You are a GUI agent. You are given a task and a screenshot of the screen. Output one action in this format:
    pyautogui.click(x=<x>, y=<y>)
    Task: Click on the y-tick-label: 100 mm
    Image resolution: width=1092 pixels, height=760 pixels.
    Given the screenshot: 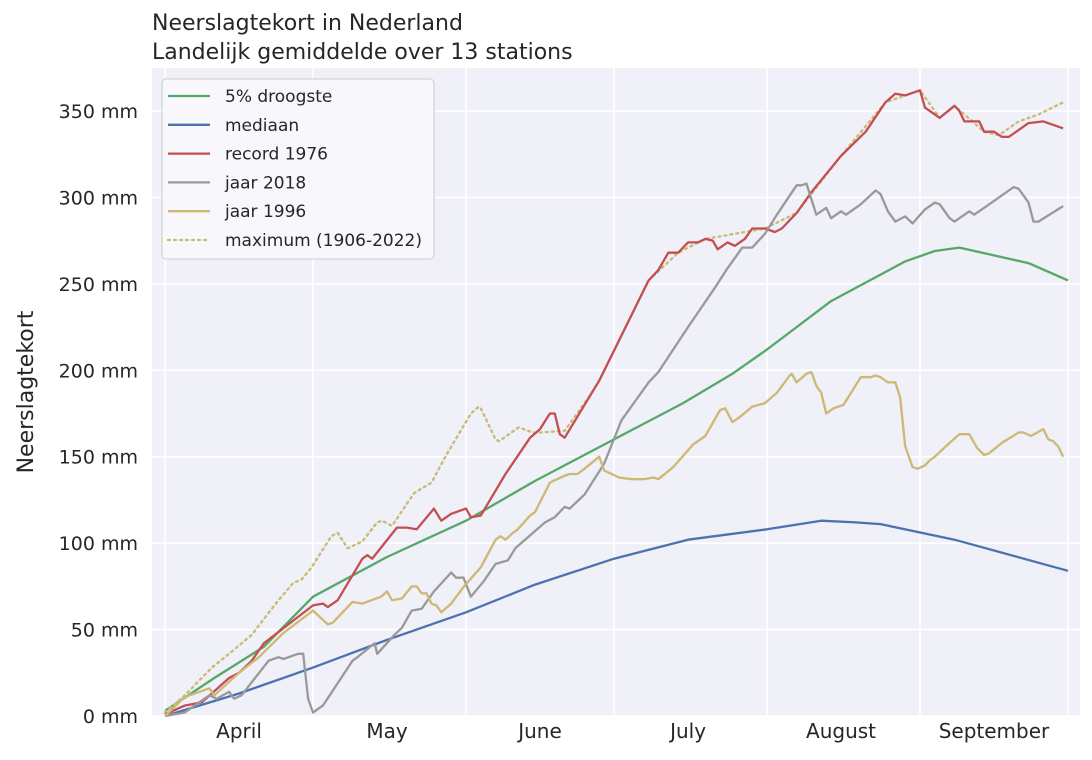 What is the action you would take?
    pyautogui.click(x=98, y=544)
    